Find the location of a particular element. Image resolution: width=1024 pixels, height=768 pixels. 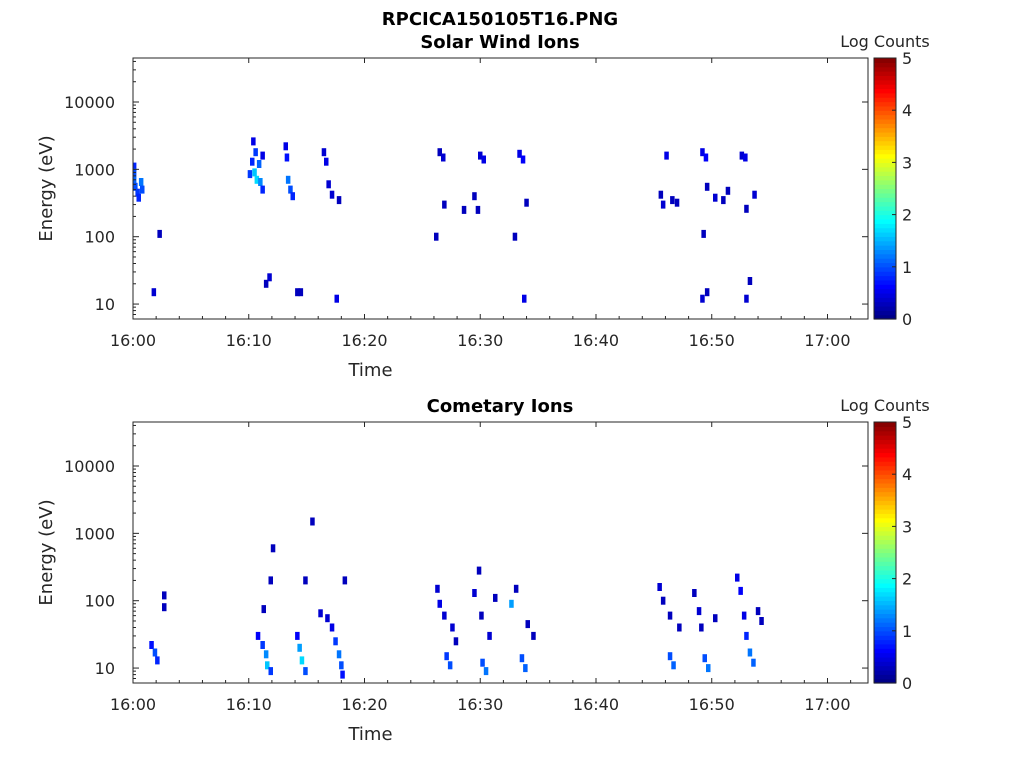

x-tick-label: 16:40 is located at coordinates (596, 340).